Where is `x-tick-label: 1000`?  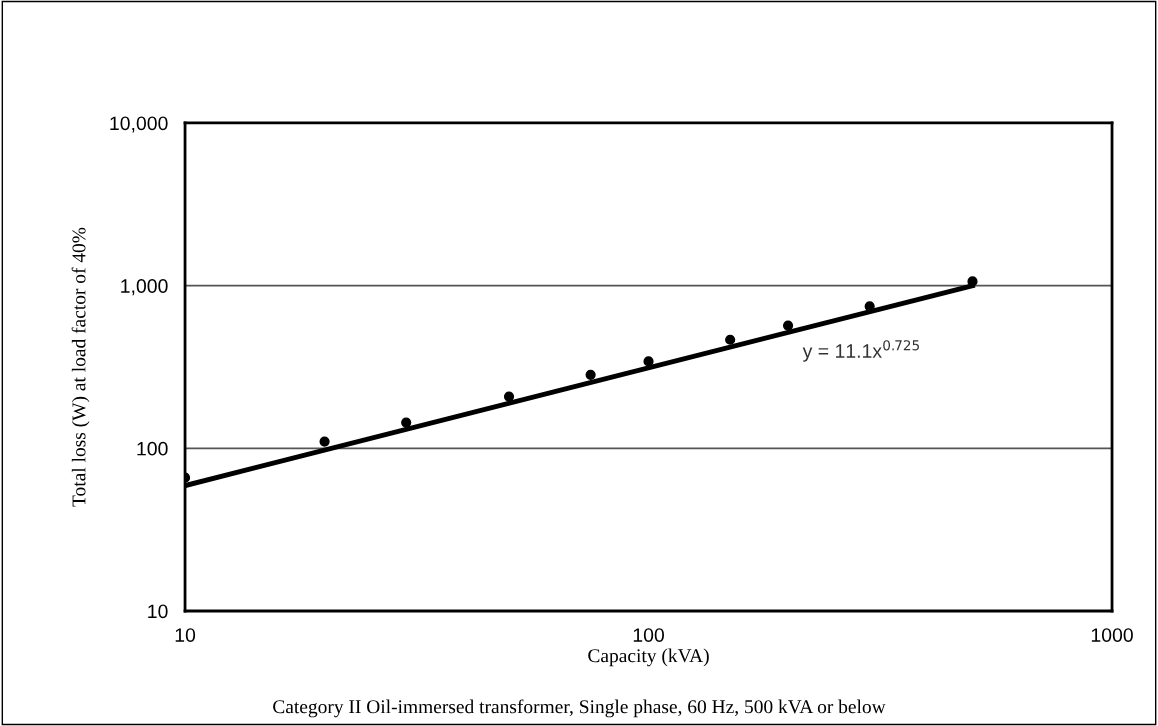 x-tick-label: 1000 is located at coordinates (1112, 635).